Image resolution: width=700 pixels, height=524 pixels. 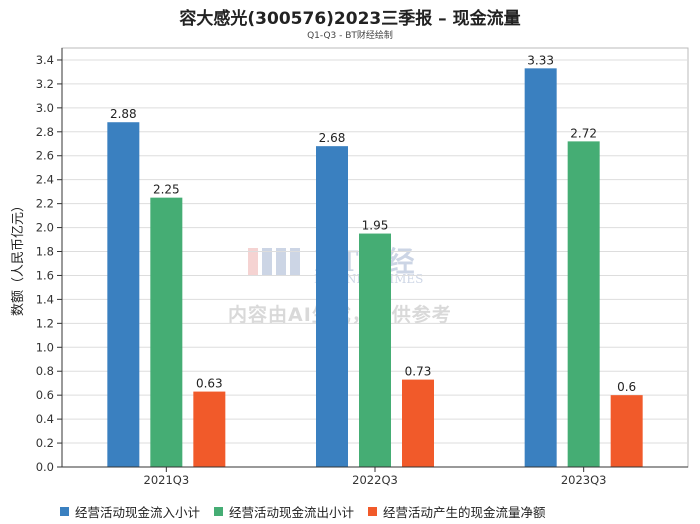 I want to click on data-label: 2.68, so click(x=332, y=138).